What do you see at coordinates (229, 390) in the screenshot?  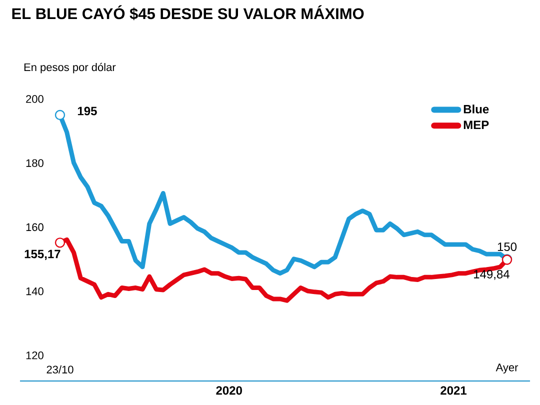 I see `text: 2020` at bounding box center [229, 390].